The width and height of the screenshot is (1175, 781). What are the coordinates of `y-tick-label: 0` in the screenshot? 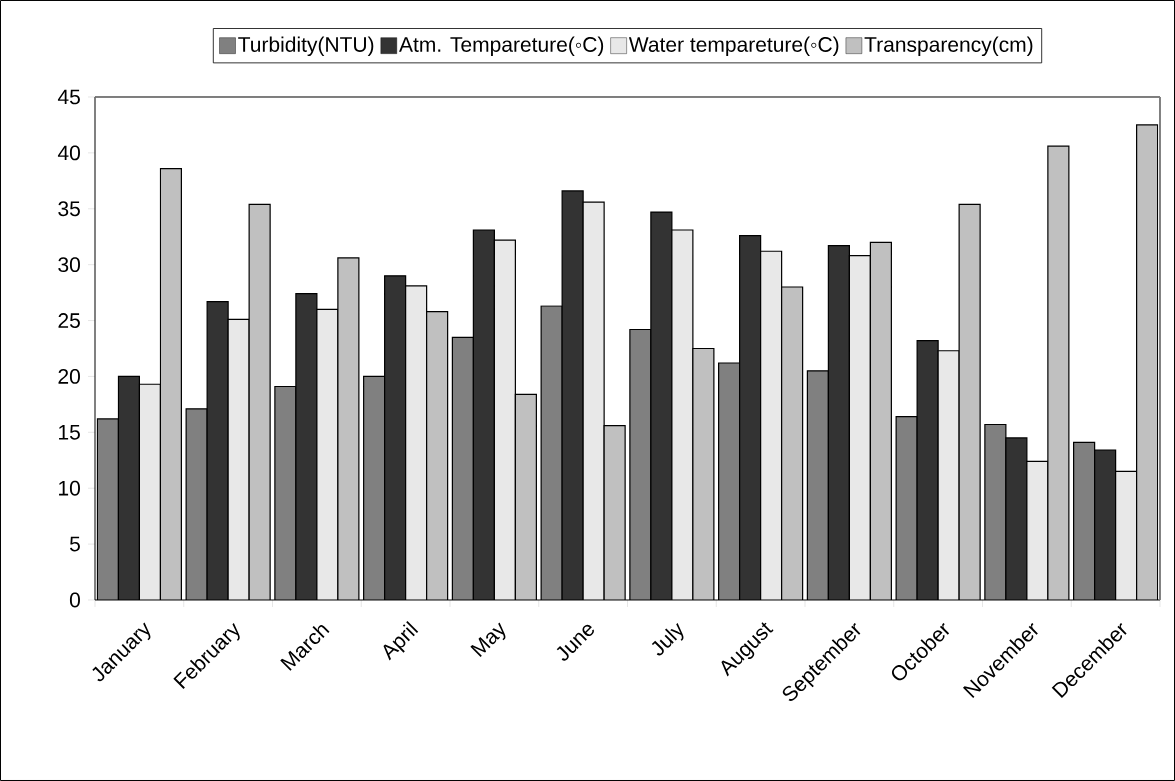 It's located at (74, 600).